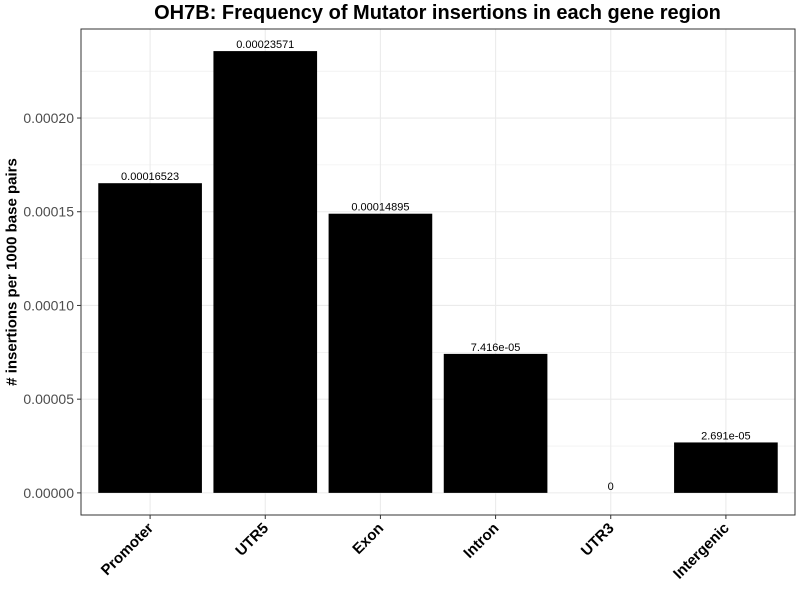  I want to click on y-tick-label: 0.00020, so click(48, 118).